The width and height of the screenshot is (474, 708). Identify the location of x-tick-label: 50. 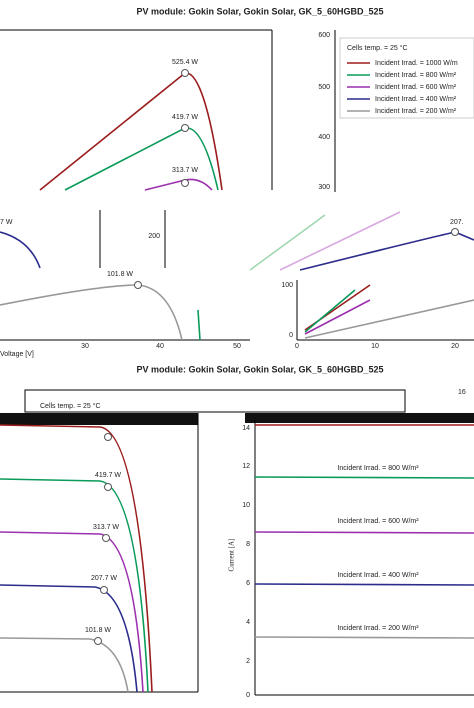
(237, 346).